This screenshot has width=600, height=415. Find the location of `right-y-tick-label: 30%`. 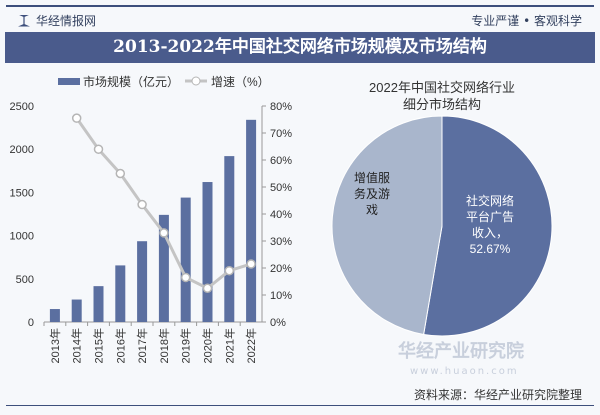

right-y-tick-label: 30% is located at coordinates (281, 242).